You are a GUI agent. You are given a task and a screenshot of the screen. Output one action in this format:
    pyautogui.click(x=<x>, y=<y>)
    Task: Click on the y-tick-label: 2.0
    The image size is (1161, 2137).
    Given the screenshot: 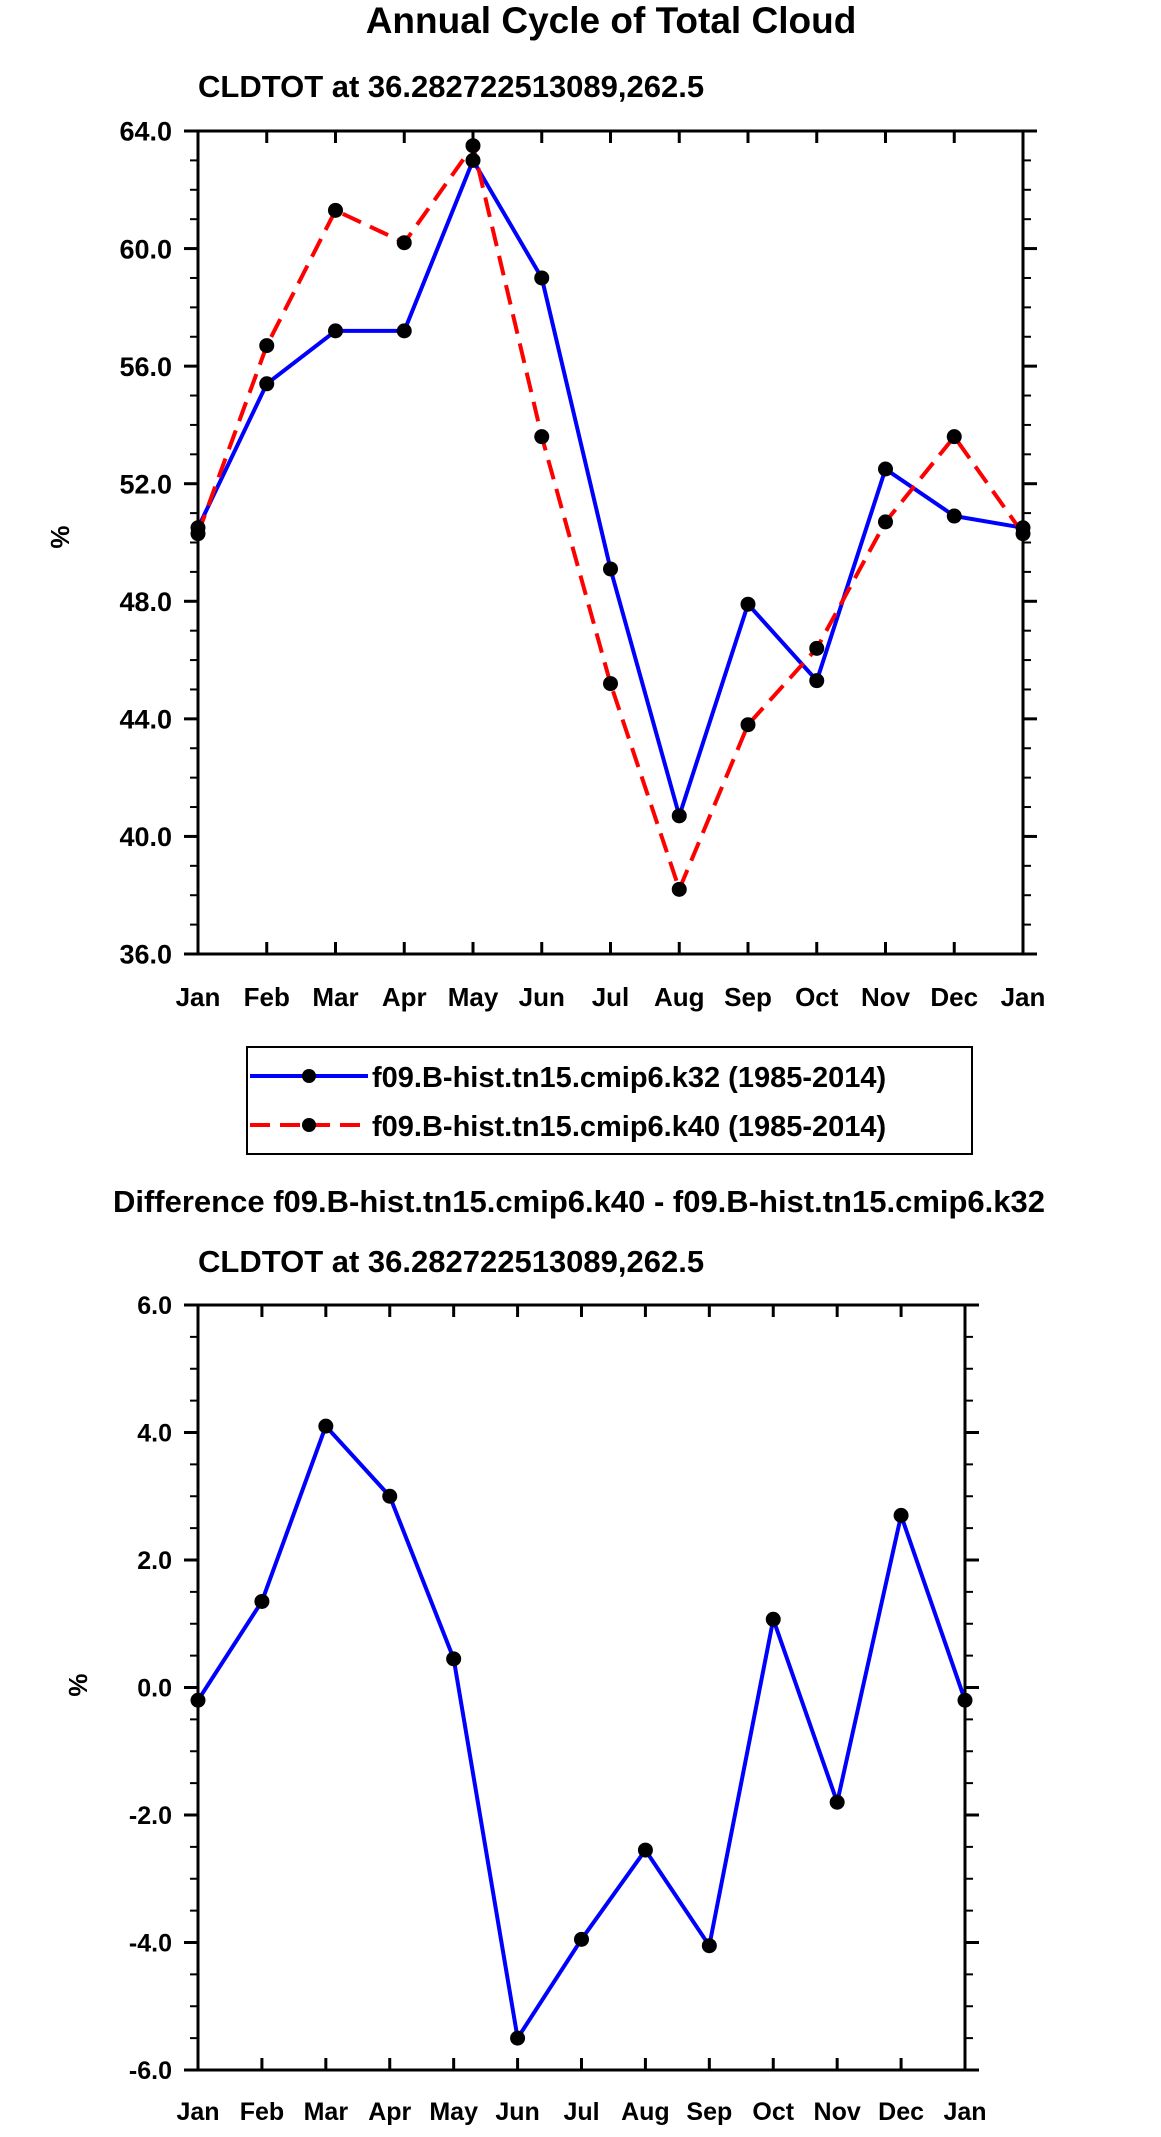 What is the action you would take?
    pyautogui.click(x=154, y=1561)
    